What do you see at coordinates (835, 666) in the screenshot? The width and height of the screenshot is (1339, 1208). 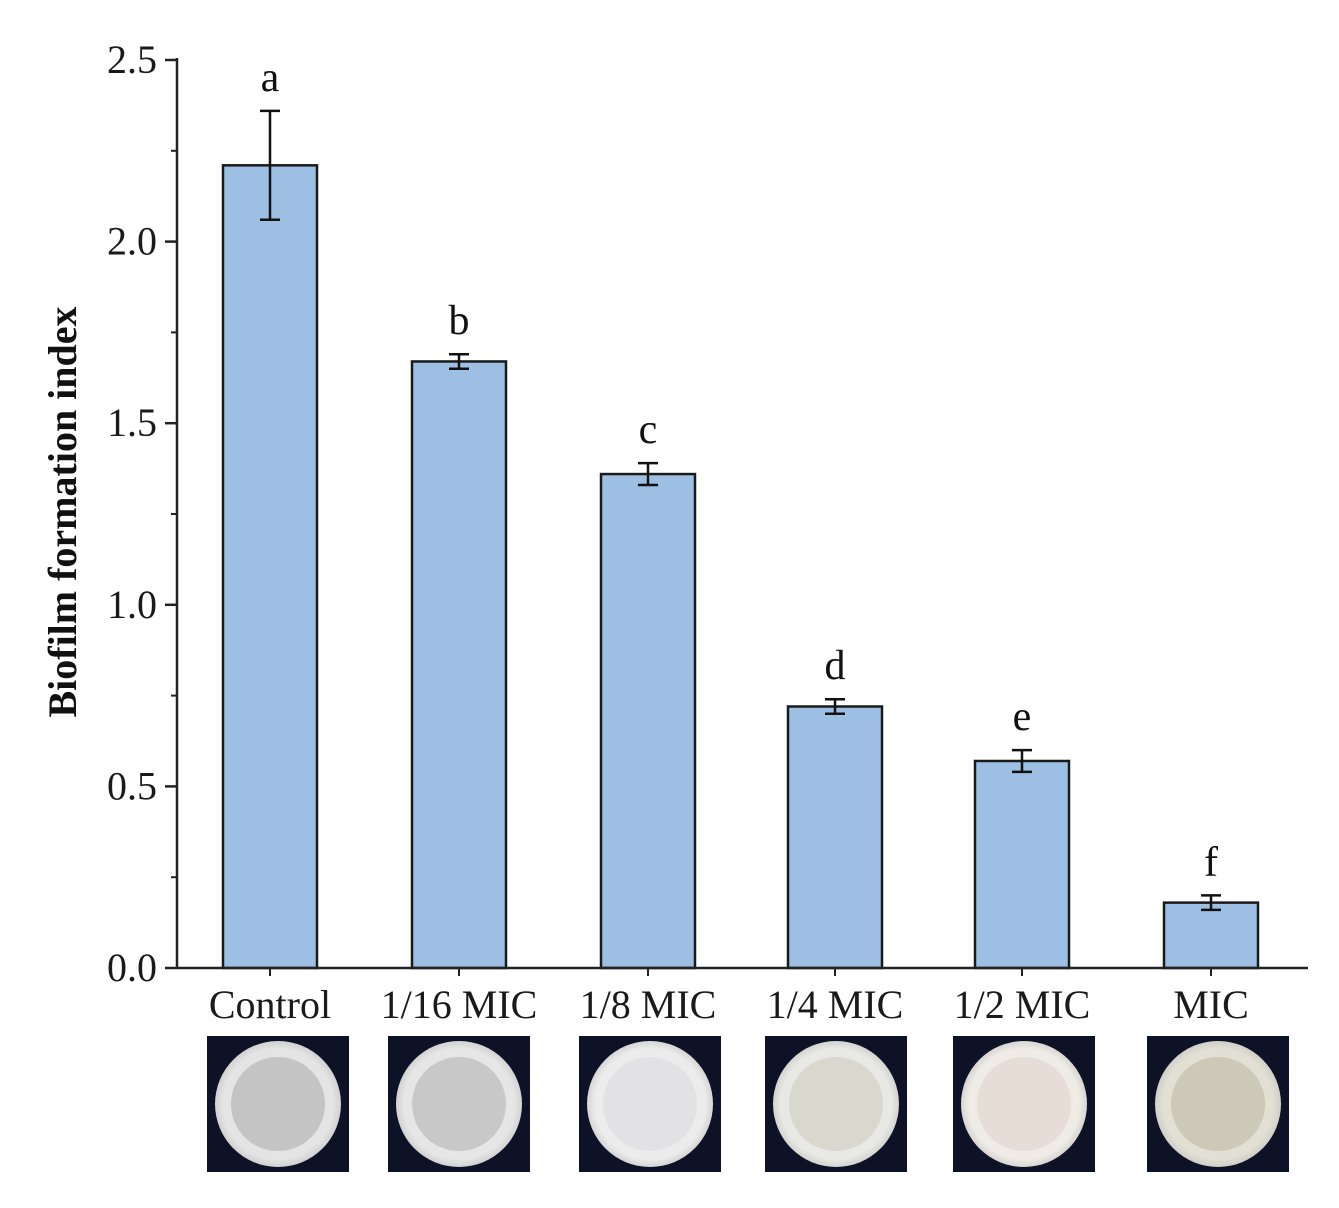 I see `significance-letter-3: d` at bounding box center [835, 666].